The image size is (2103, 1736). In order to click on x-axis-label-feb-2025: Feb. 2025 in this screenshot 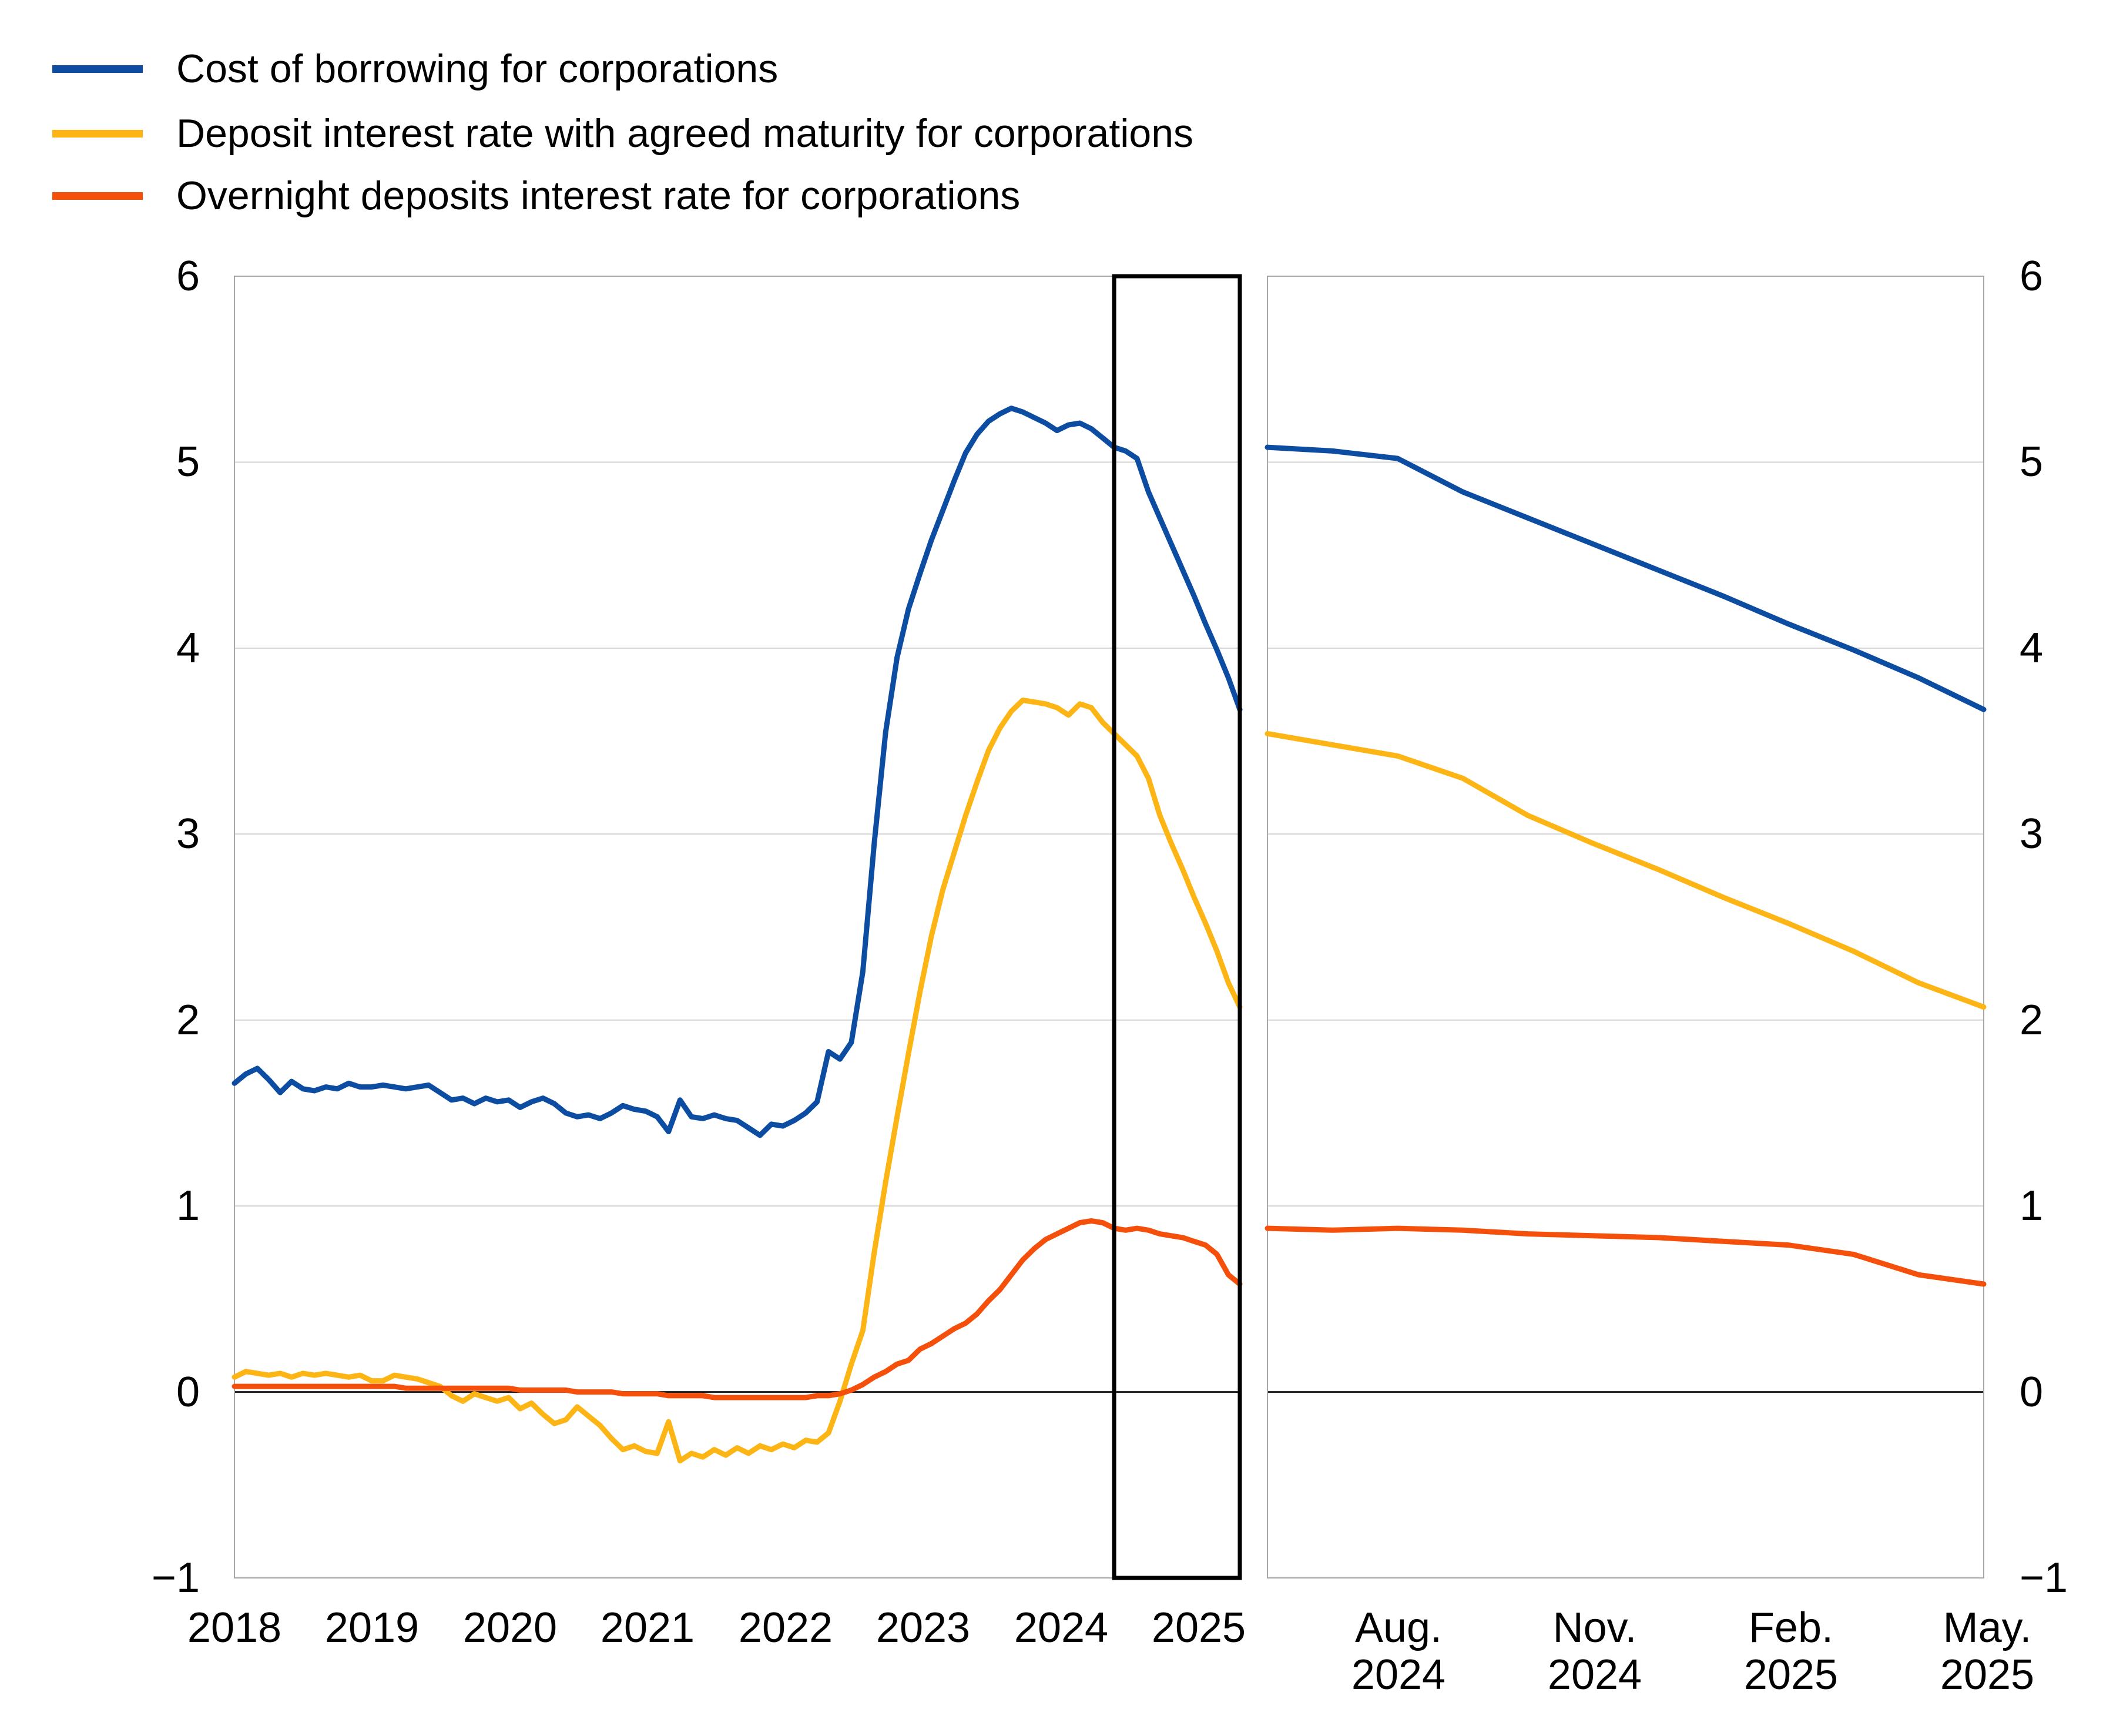, I will do `click(1791, 1651)`.